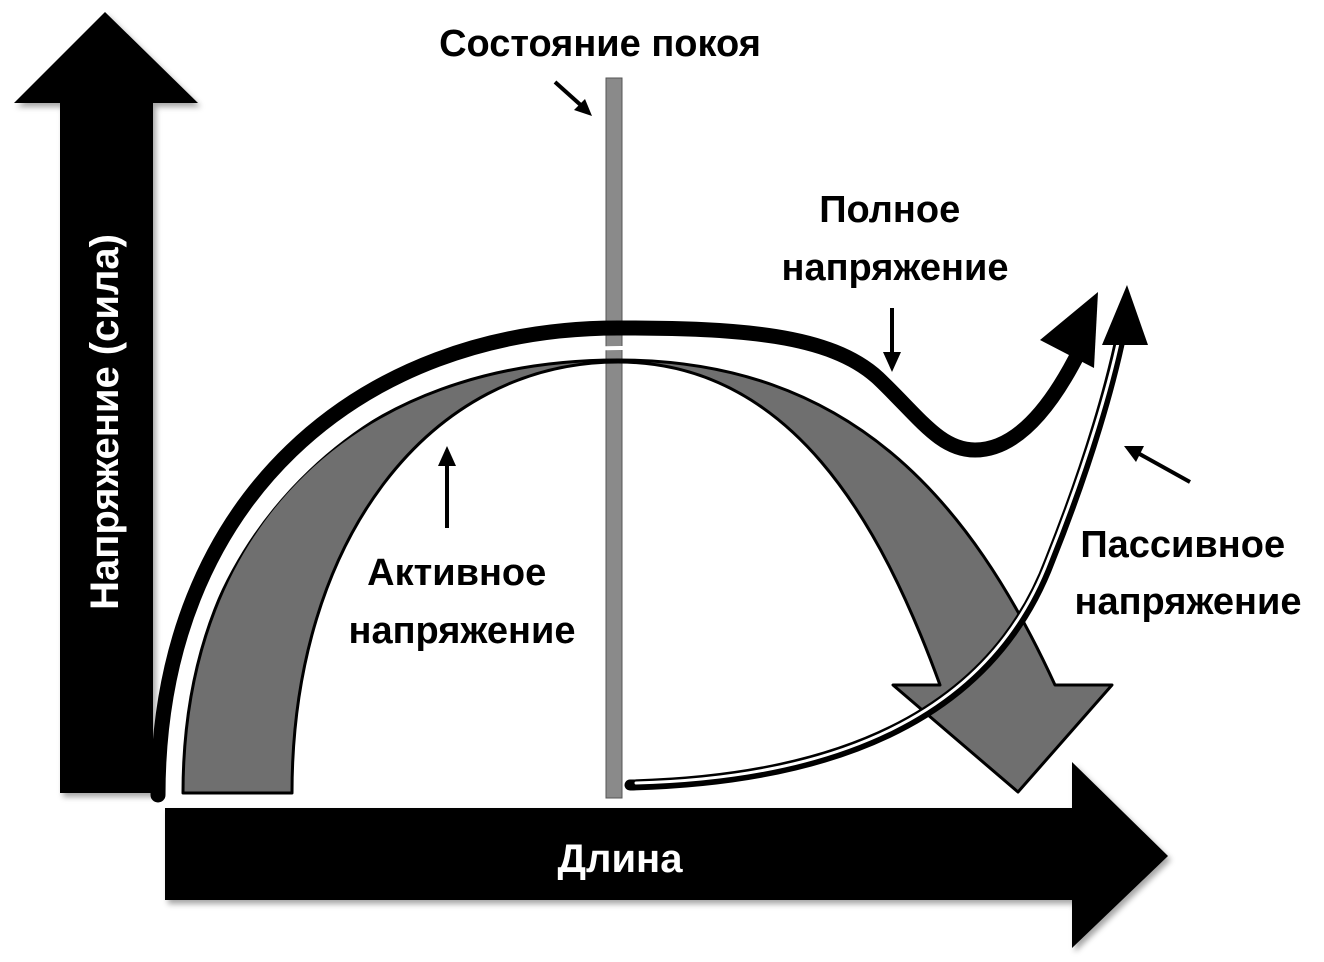 This screenshot has width=1324, height=962. What do you see at coordinates (1125, 315) in the screenshot?
I see `passive-tension-arrowhead` at bounding box center [1125, 315].